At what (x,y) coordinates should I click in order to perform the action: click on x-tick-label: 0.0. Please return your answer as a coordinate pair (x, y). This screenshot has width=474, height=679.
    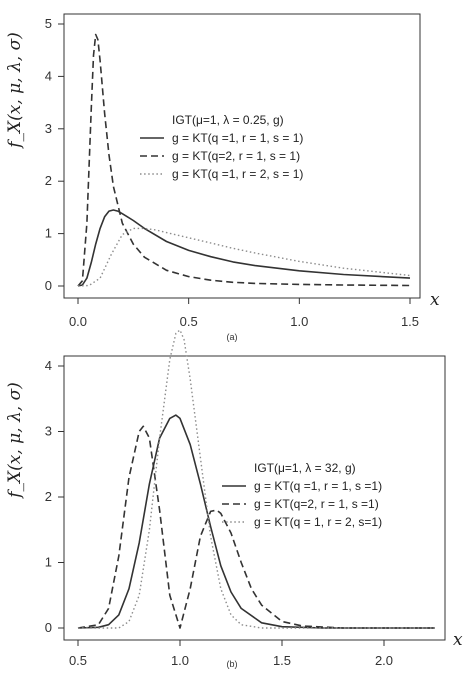
    Looking at the image, I should click on (78, 321).